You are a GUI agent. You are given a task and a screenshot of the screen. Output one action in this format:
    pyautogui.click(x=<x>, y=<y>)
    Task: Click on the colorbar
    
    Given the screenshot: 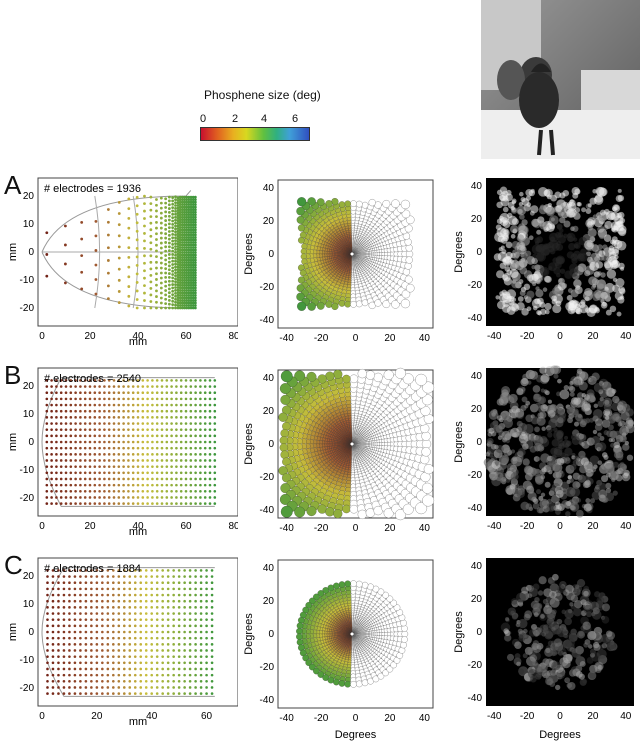 What is the action you would take?
    pyautogui.click(x=255, y=134)
    